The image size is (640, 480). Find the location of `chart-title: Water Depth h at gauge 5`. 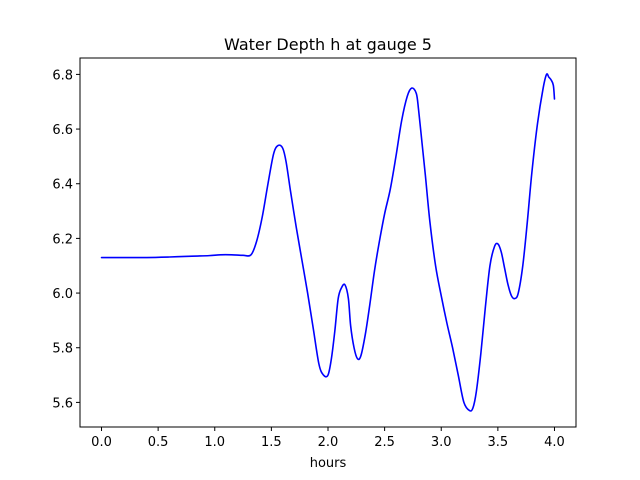

chart-title: Water Depth h at gauge 5 is located at coordinates (328, 44).